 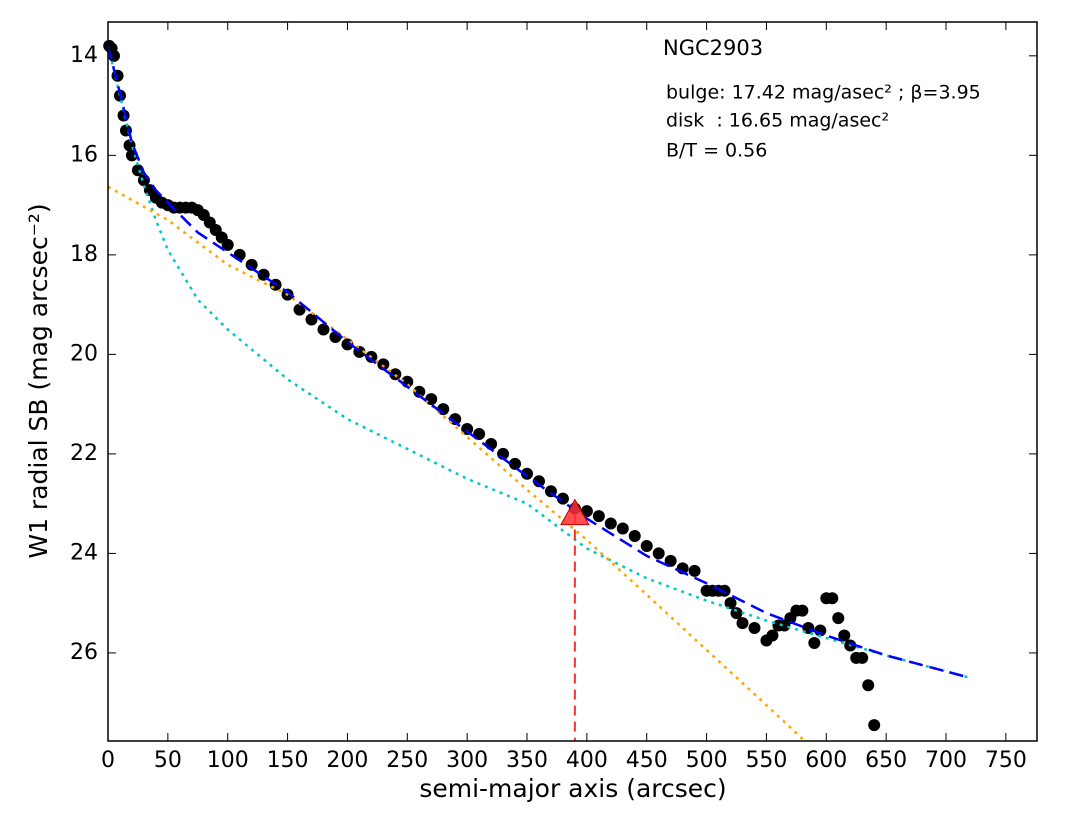 What do you see at coordinates (84, 55) in the screenshot?
I see `y-tick-label: 14` at bounding box center [84, 55].